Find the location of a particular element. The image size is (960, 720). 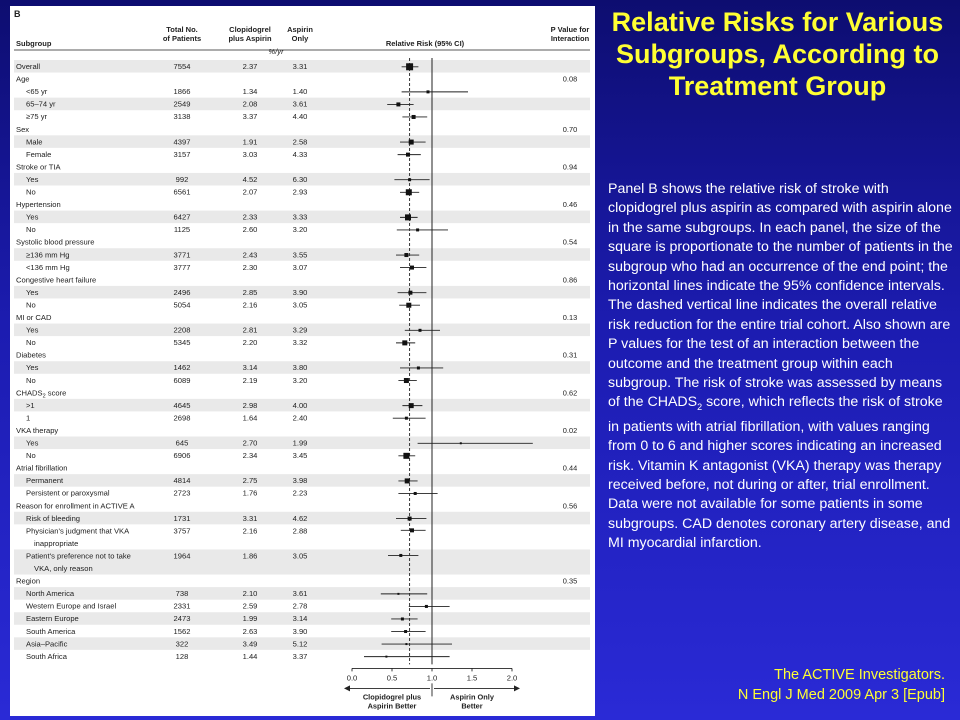

rate-aspirin: 3.61 is located at coordinates (300, 104).